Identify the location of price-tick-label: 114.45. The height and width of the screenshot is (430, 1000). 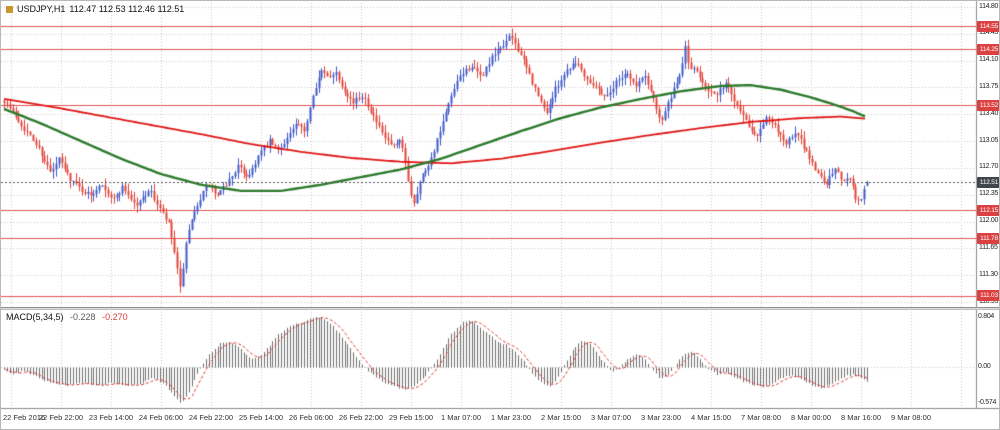
(989, 33).